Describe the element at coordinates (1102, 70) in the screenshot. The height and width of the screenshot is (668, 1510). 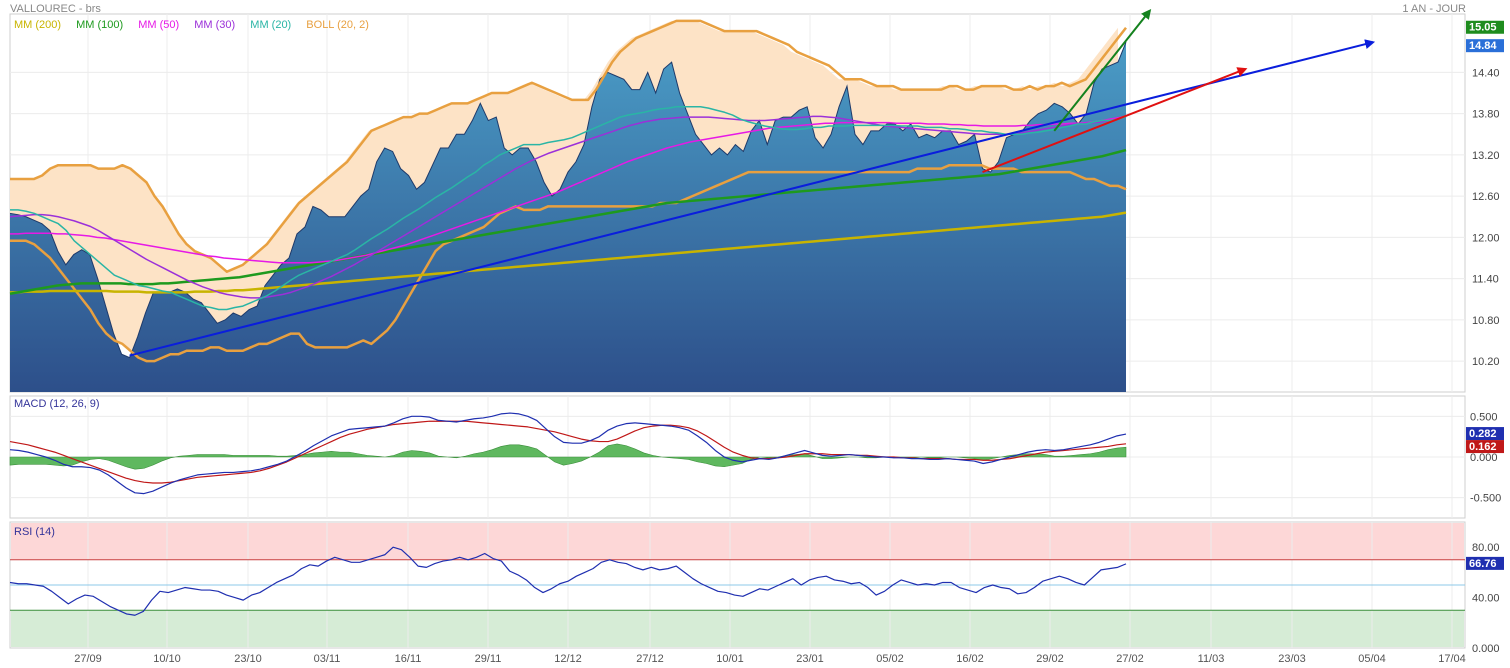
I see `trendline-green` at that location.